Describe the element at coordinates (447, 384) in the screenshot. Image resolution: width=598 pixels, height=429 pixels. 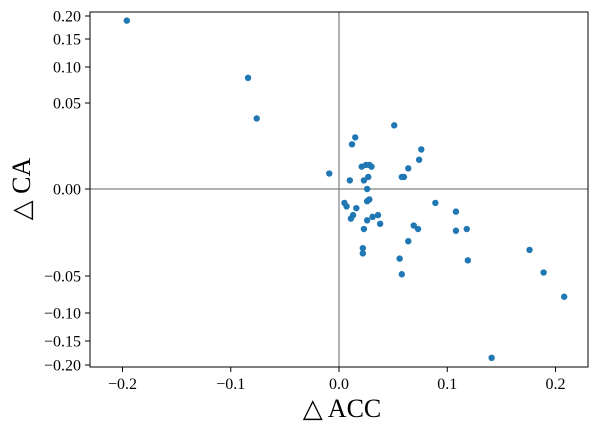
I see `x-tick-label: 0.1` at that location.